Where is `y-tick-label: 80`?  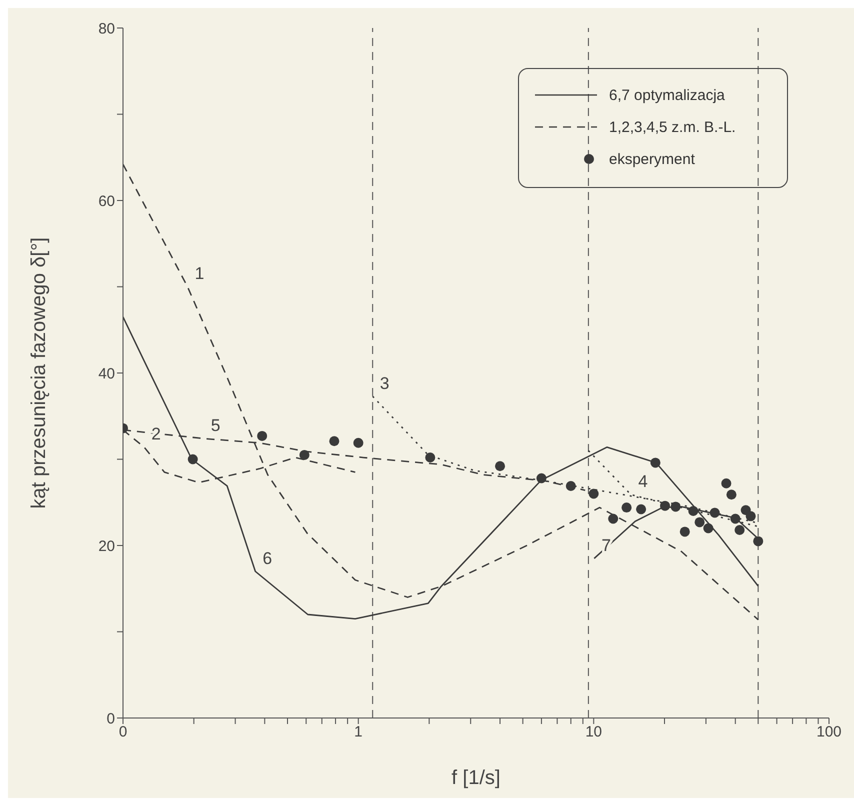 y-tick-label: 80 is located at coordinates (106, 29).